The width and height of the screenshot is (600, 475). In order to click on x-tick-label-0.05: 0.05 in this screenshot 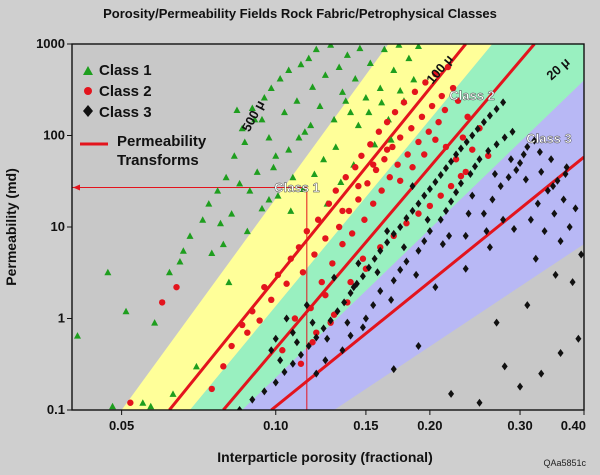, I will do `click(121, 425)`.